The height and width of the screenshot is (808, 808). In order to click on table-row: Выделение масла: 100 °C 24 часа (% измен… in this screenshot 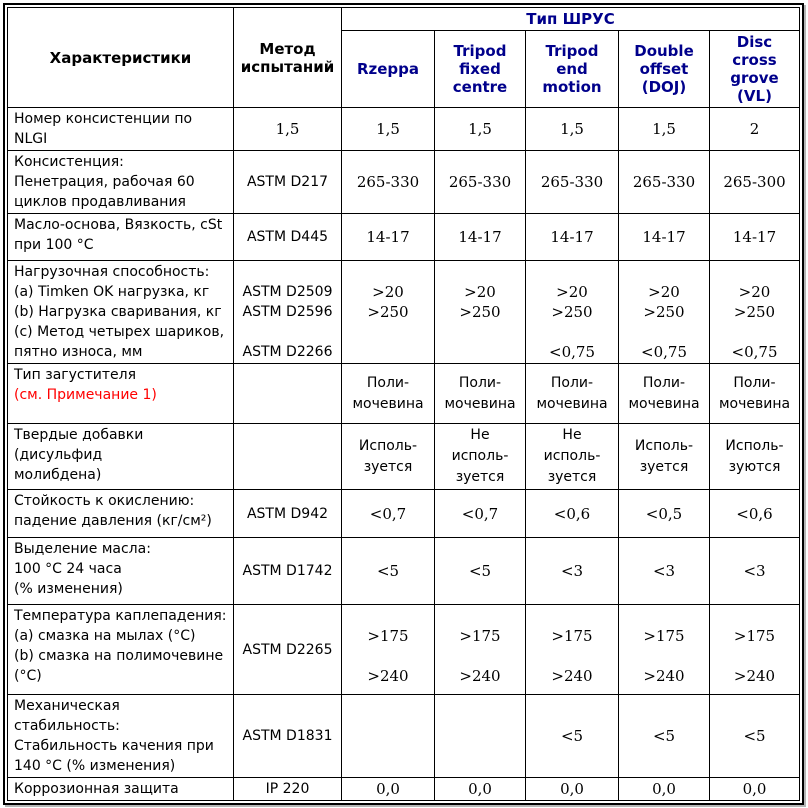, I will do `click(403, 571)`.